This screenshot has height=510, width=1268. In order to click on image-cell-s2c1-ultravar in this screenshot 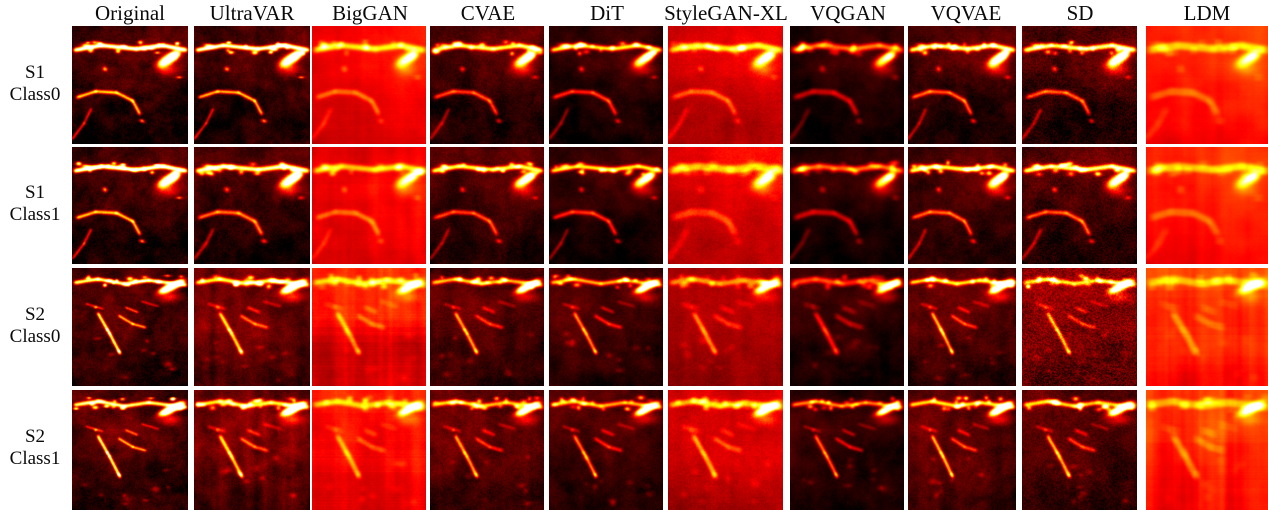, I will do `click(252, 450)`.